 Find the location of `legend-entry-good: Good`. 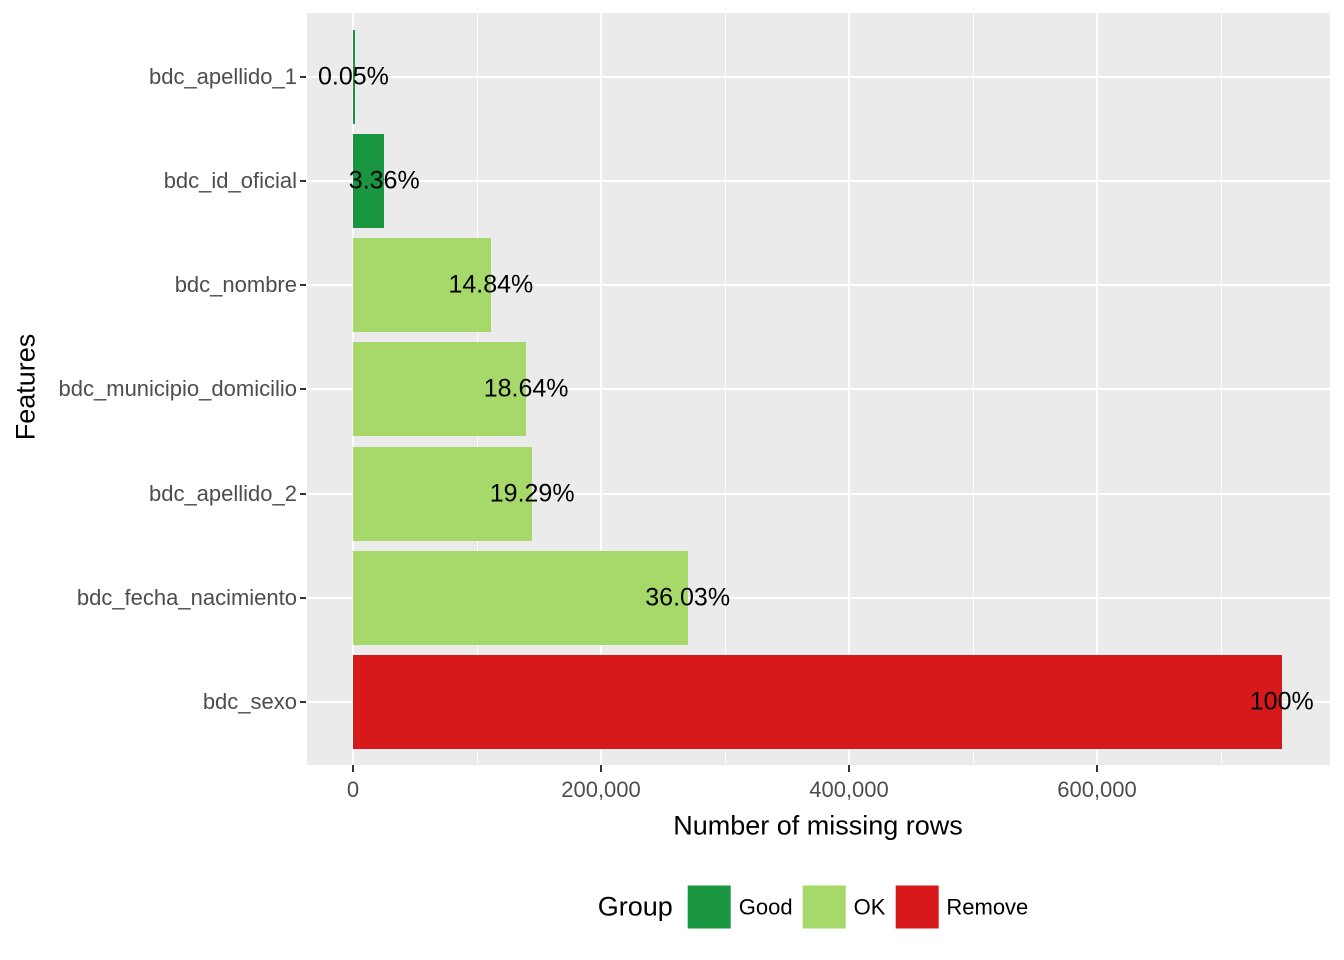

legend-entry-good: Good is located at coordinates (740, 907).